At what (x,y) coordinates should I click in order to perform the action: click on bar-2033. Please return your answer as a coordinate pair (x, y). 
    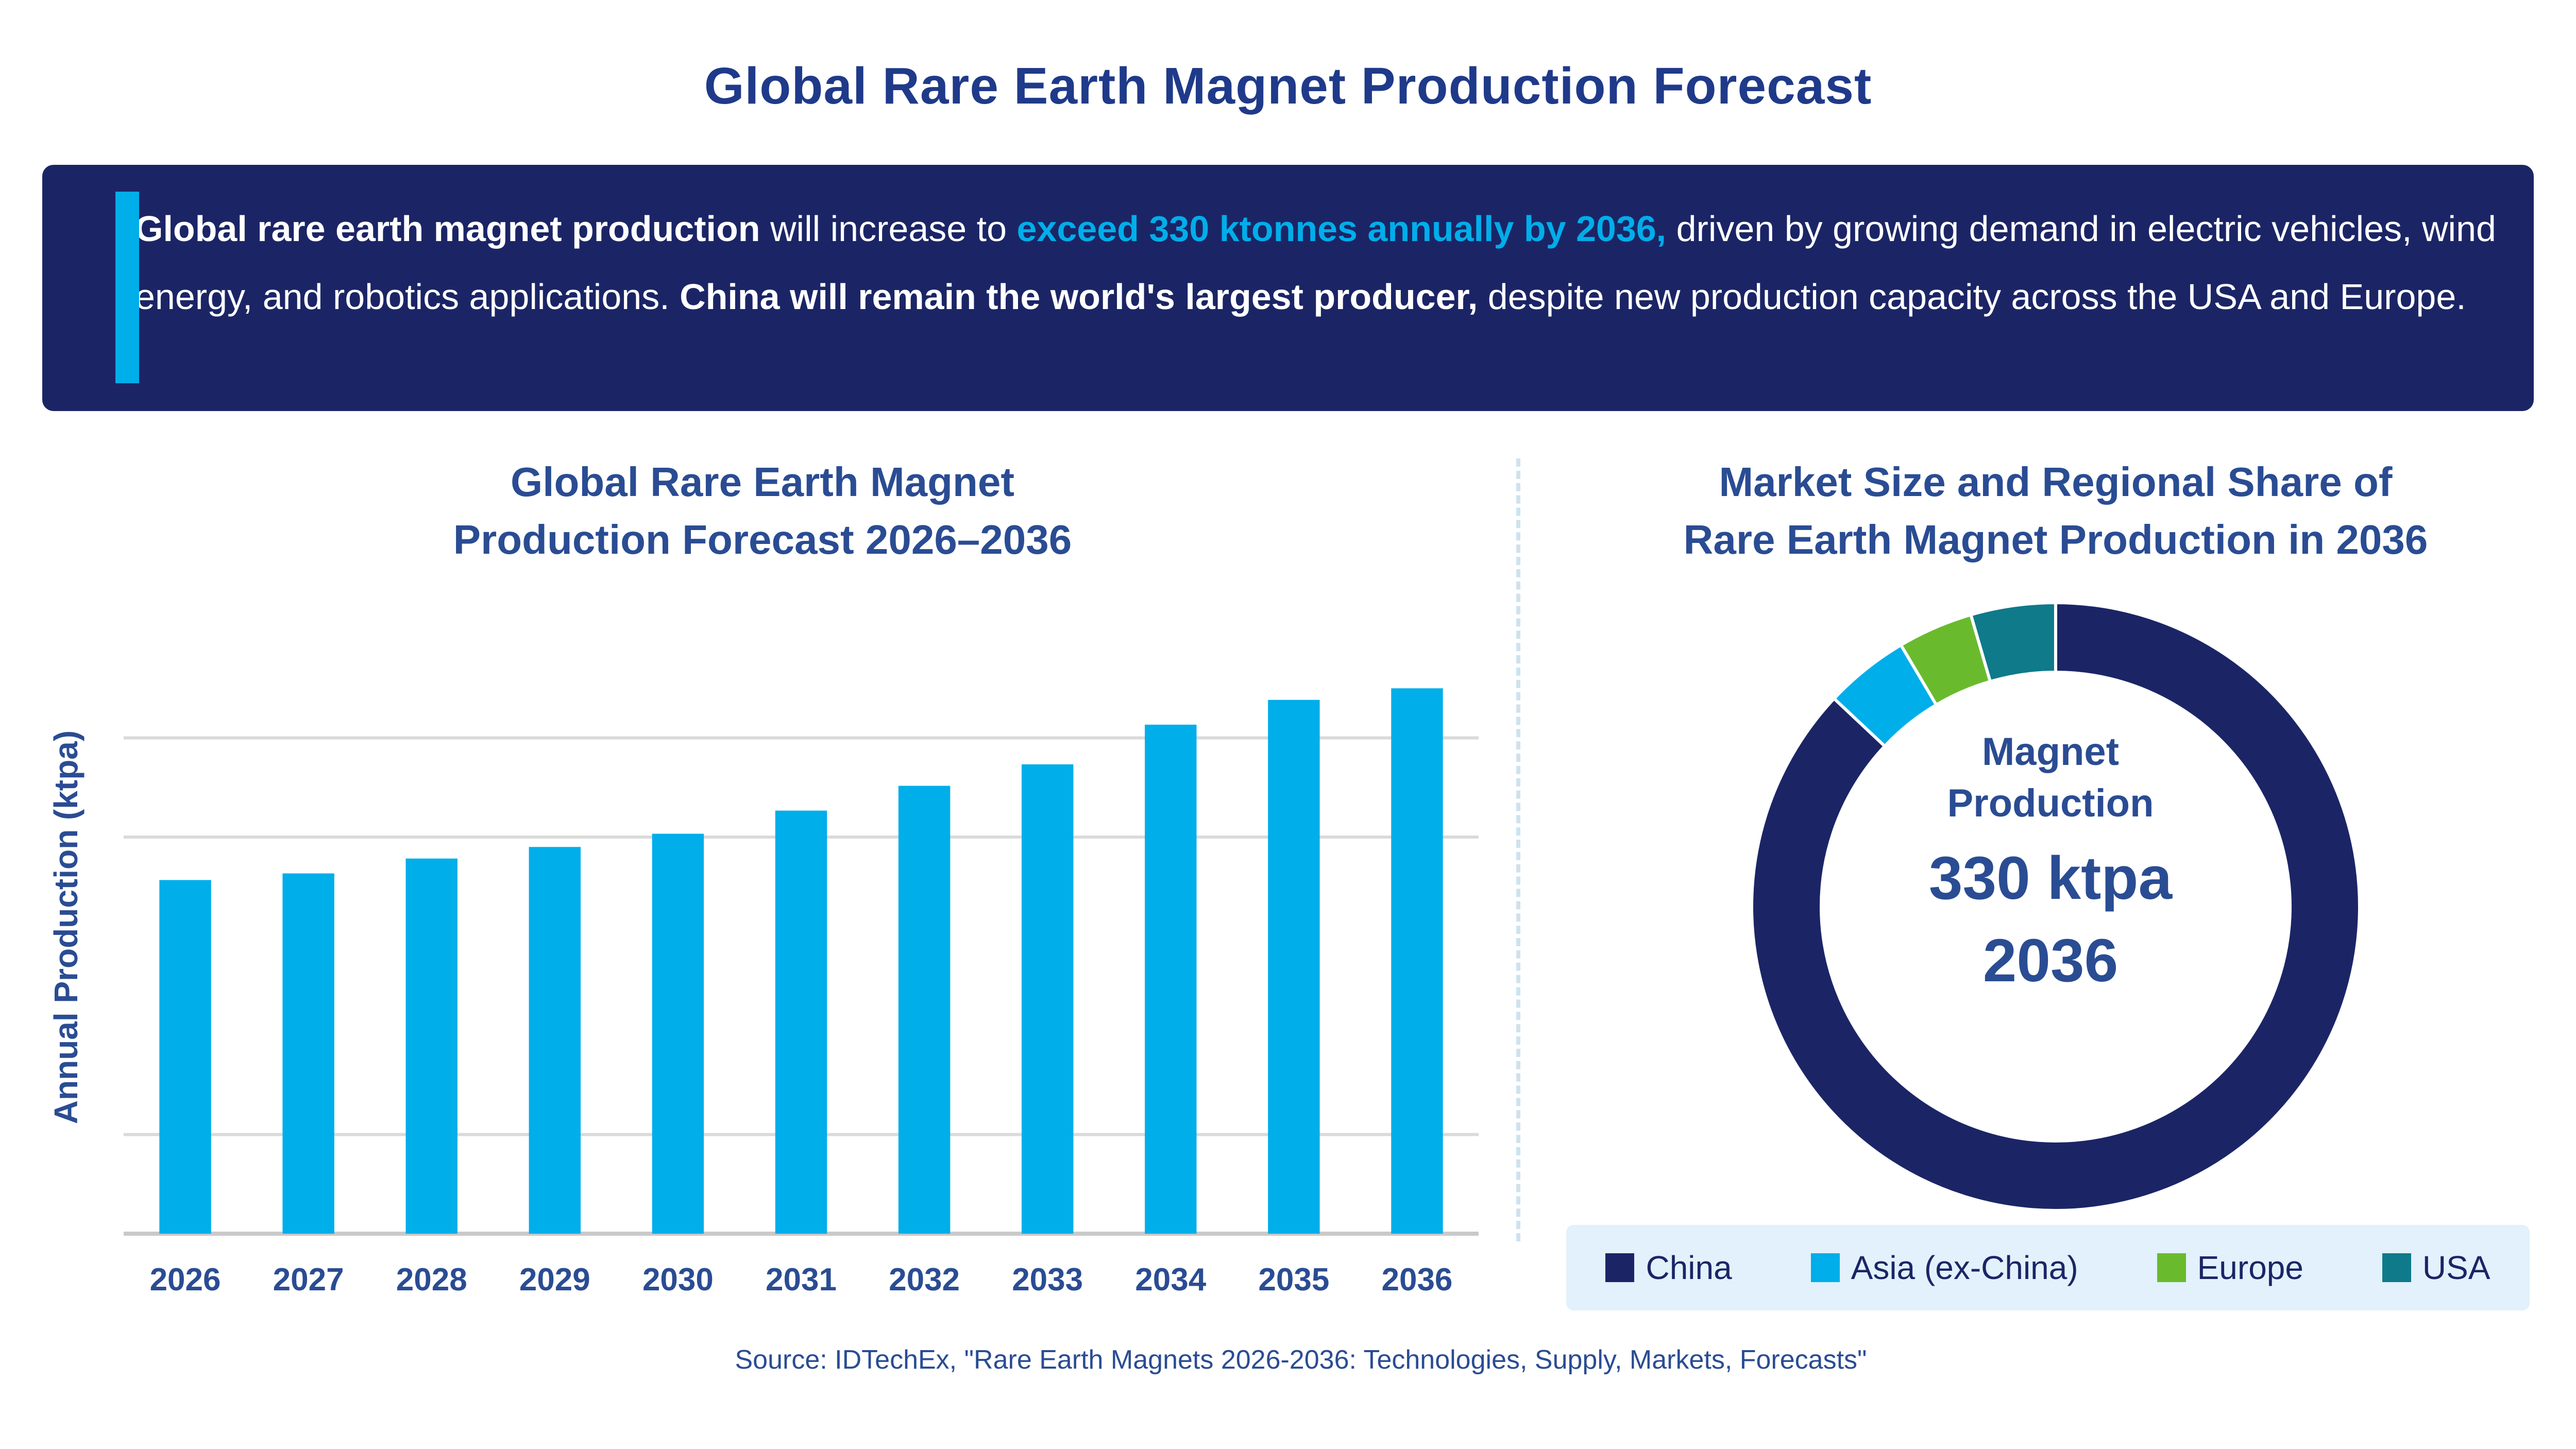
    Looking at the image, I should click on (1047, 999).